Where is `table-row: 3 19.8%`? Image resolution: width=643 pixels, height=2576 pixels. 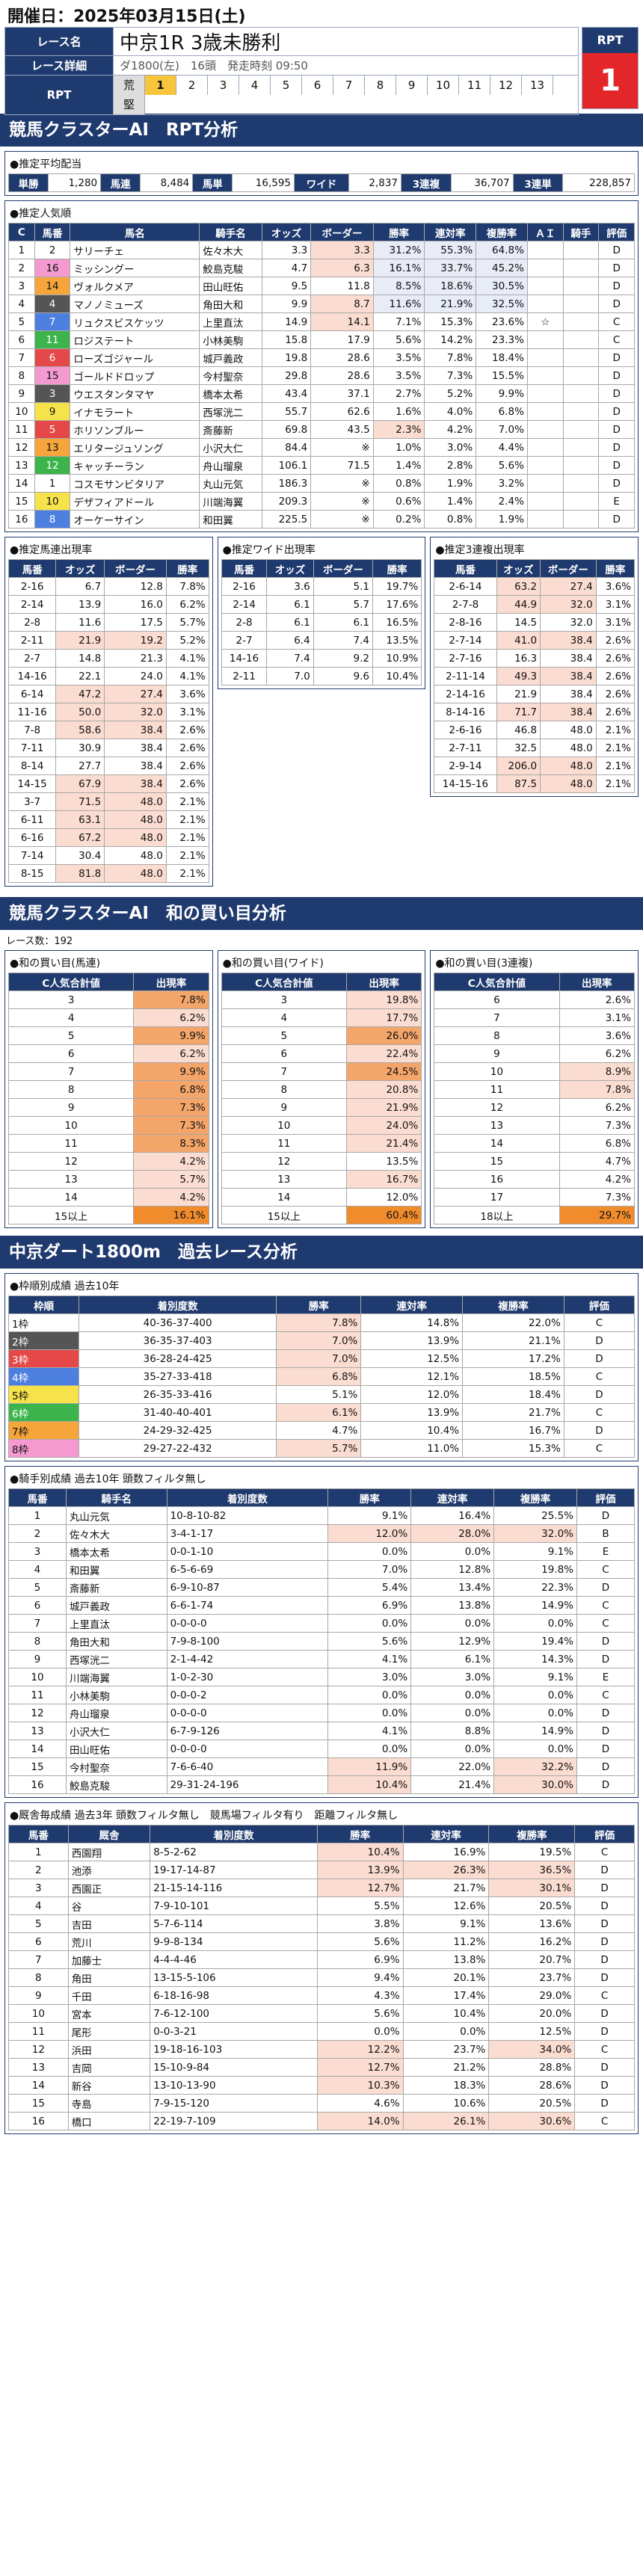
table-row: 3 19.8% is located at coordinates (321, 999).